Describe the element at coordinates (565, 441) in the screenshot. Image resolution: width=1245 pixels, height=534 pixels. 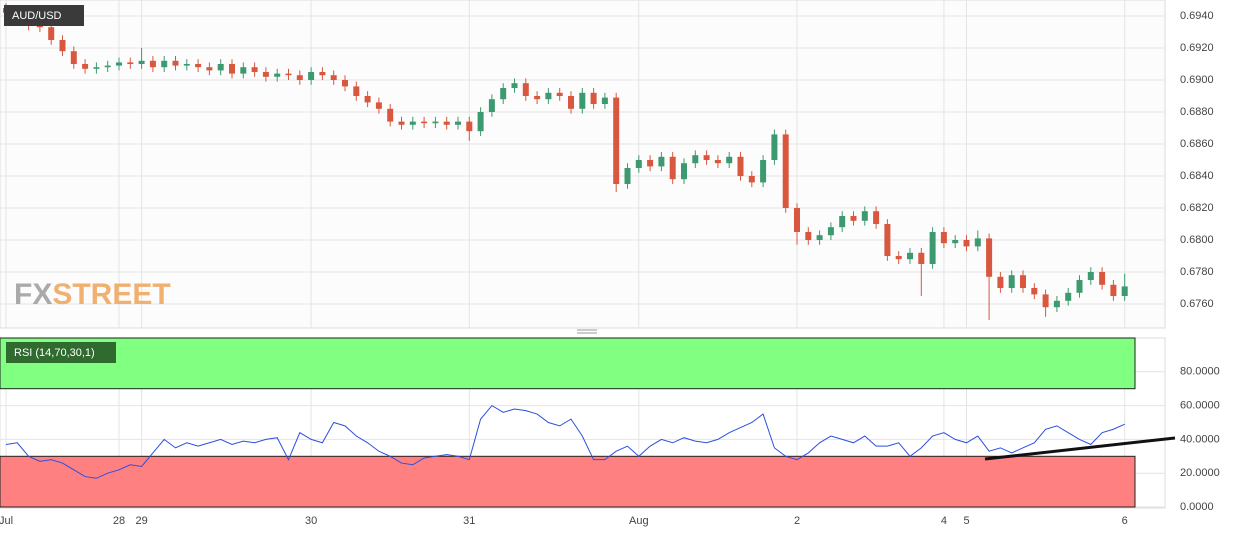
I see `rsi-line` at that location.